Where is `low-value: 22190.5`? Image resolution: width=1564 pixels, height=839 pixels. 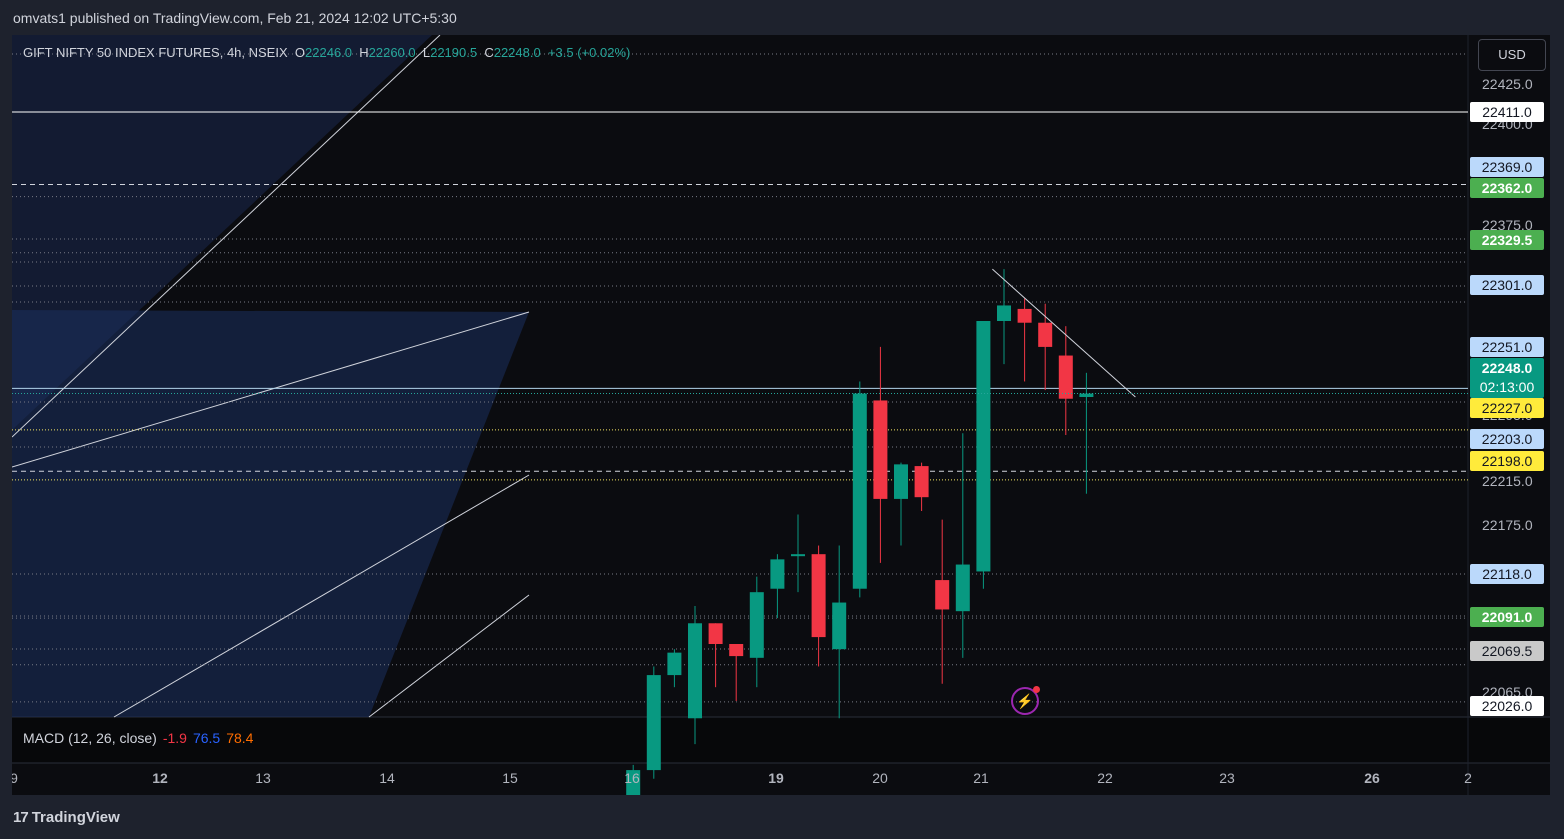
low-value: 22190.5 is located at coordinates (454, 52).